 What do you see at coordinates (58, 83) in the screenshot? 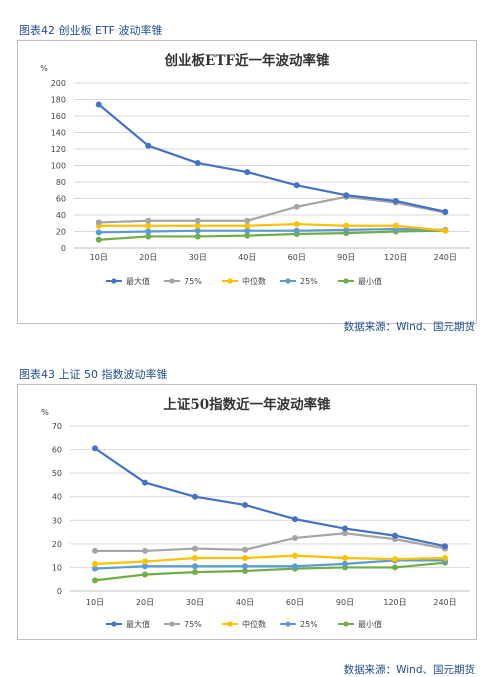
I see `y-tick-label: 200` at bounding box center [58, 83].